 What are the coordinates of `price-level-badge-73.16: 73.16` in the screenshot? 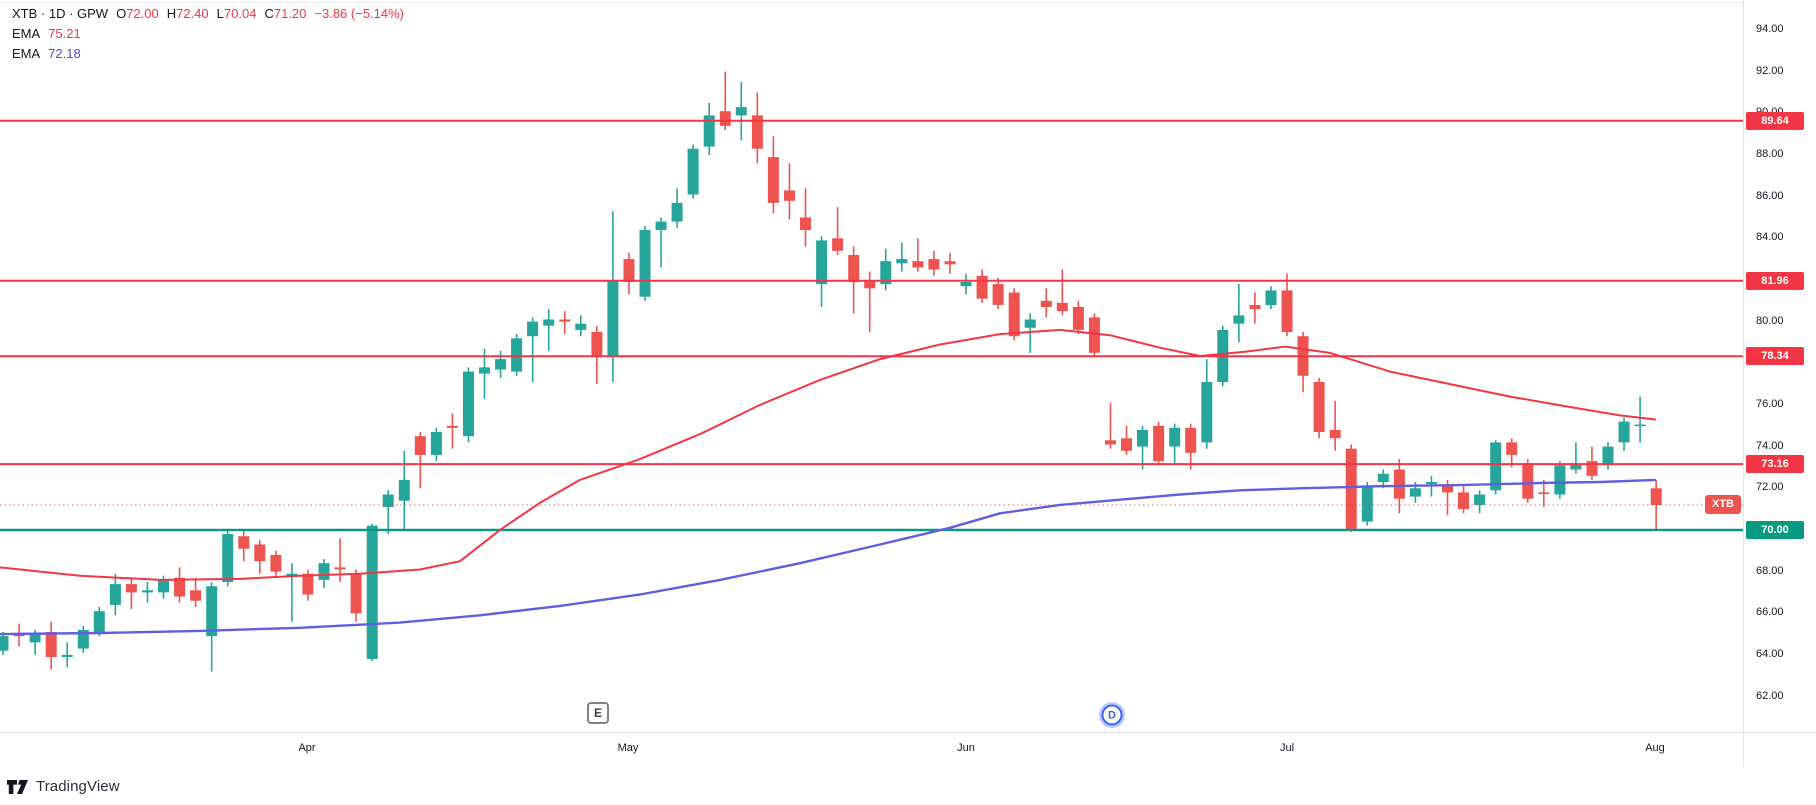 It's located at (1775, 464).